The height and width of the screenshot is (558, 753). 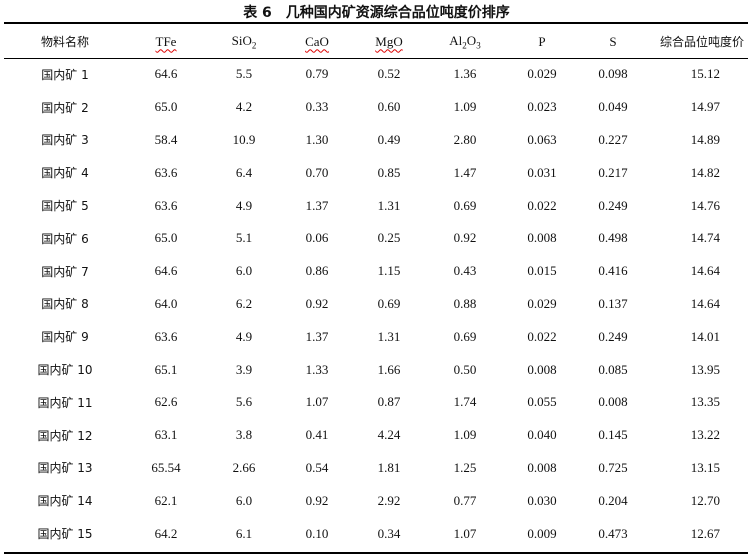 I want to click on table-row: 国内矿 5 63.6 4.9 1.37 1.31 0.69 0.022 0.249 14.76, so click(x=376, y=205).